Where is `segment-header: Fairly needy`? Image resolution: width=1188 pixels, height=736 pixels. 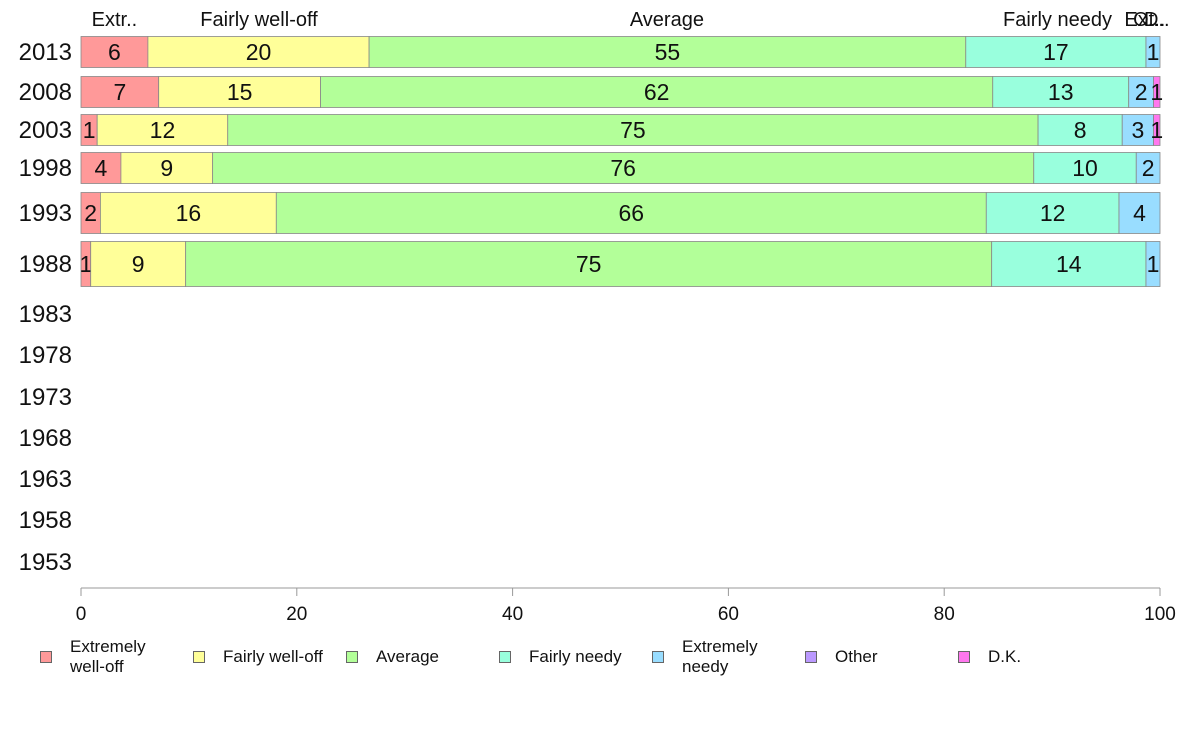 segment-header: Fairly needy is located at coordinates (1057, 20).